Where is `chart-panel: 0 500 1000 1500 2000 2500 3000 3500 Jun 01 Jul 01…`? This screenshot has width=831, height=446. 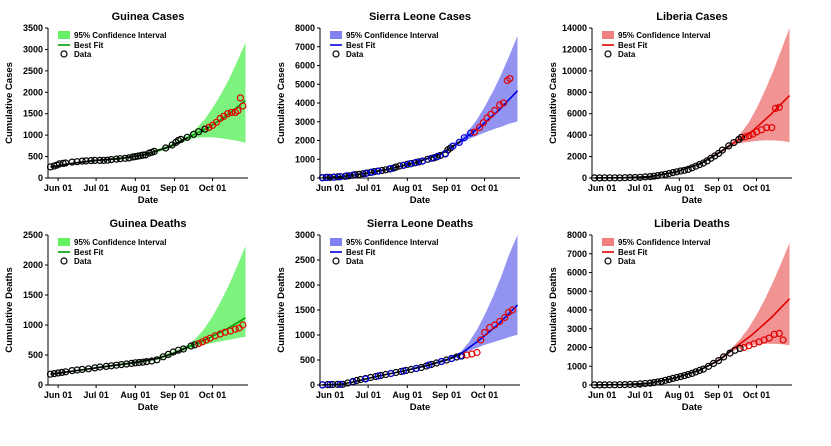
chart-panel: 0 500 1000 1500 2000 2500 3000 3500 Jun 01 Jul 01… is located at coordinates (126, 108).